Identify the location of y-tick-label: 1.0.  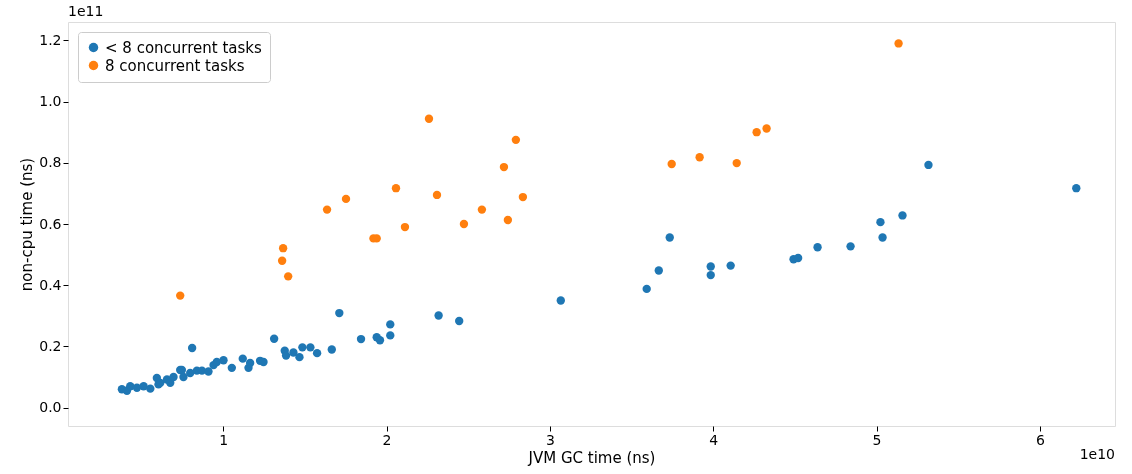
(50, 101).